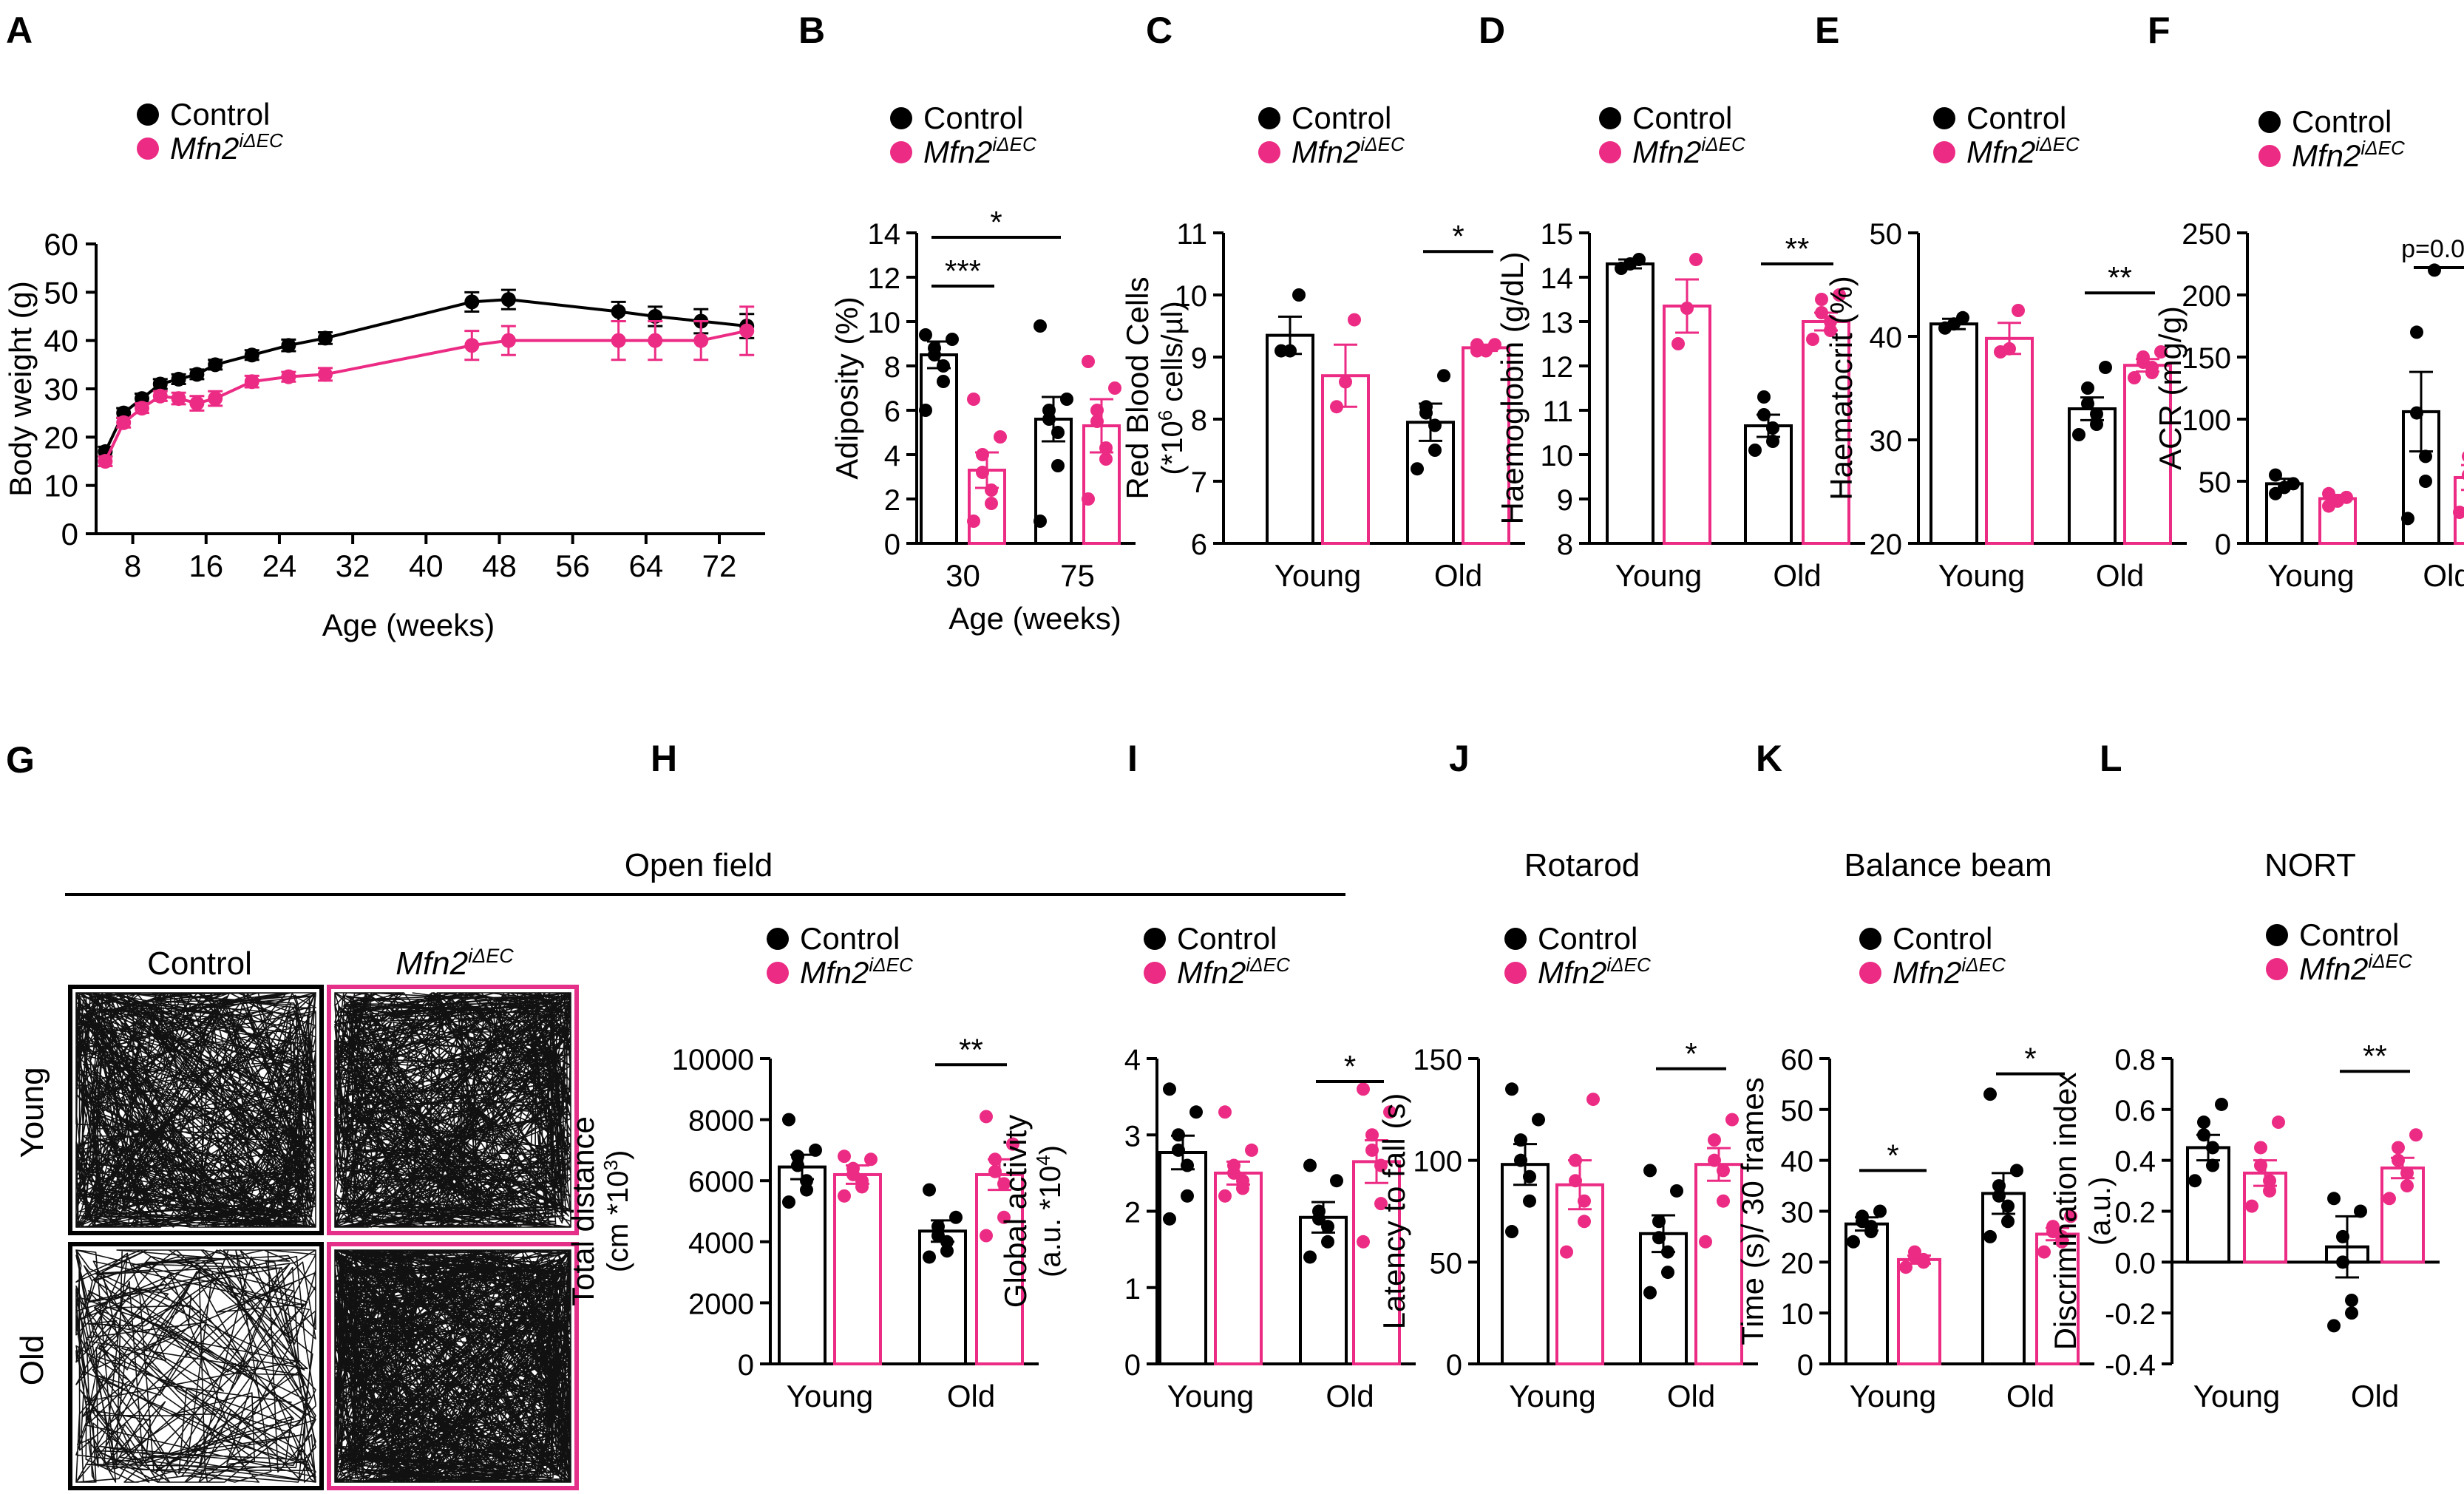  What do you see at coordinates (1155, 973) in the screenshot?
I see `i-legend-mfn2-marker` at bounding box center [1155, 973].